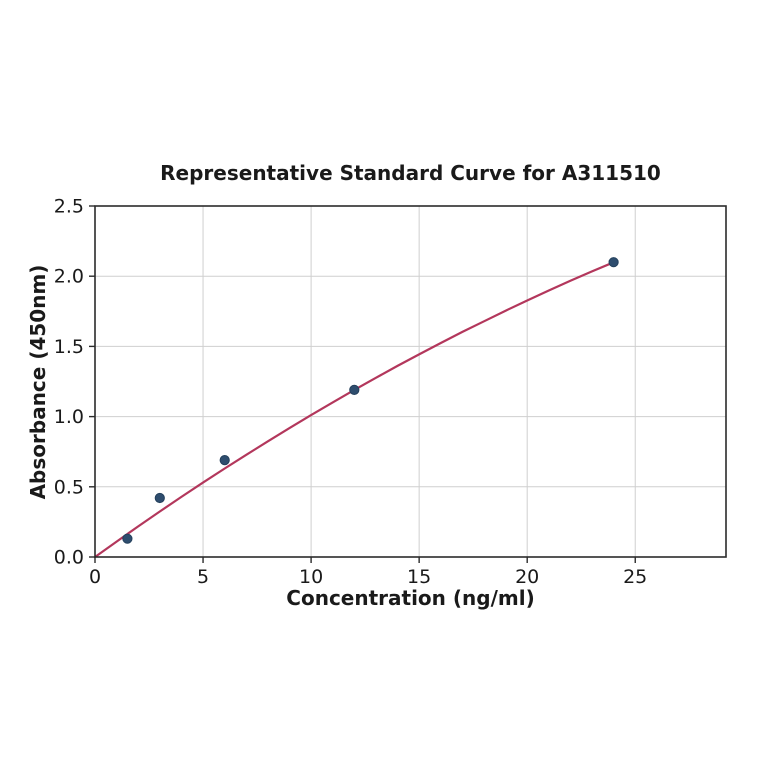 Image resolution: width=764 pixels, height=764 pixels. Describe the element at coordinates (69, 487) in the screenshot. I see `y-tick-label: 0.5` at that location.